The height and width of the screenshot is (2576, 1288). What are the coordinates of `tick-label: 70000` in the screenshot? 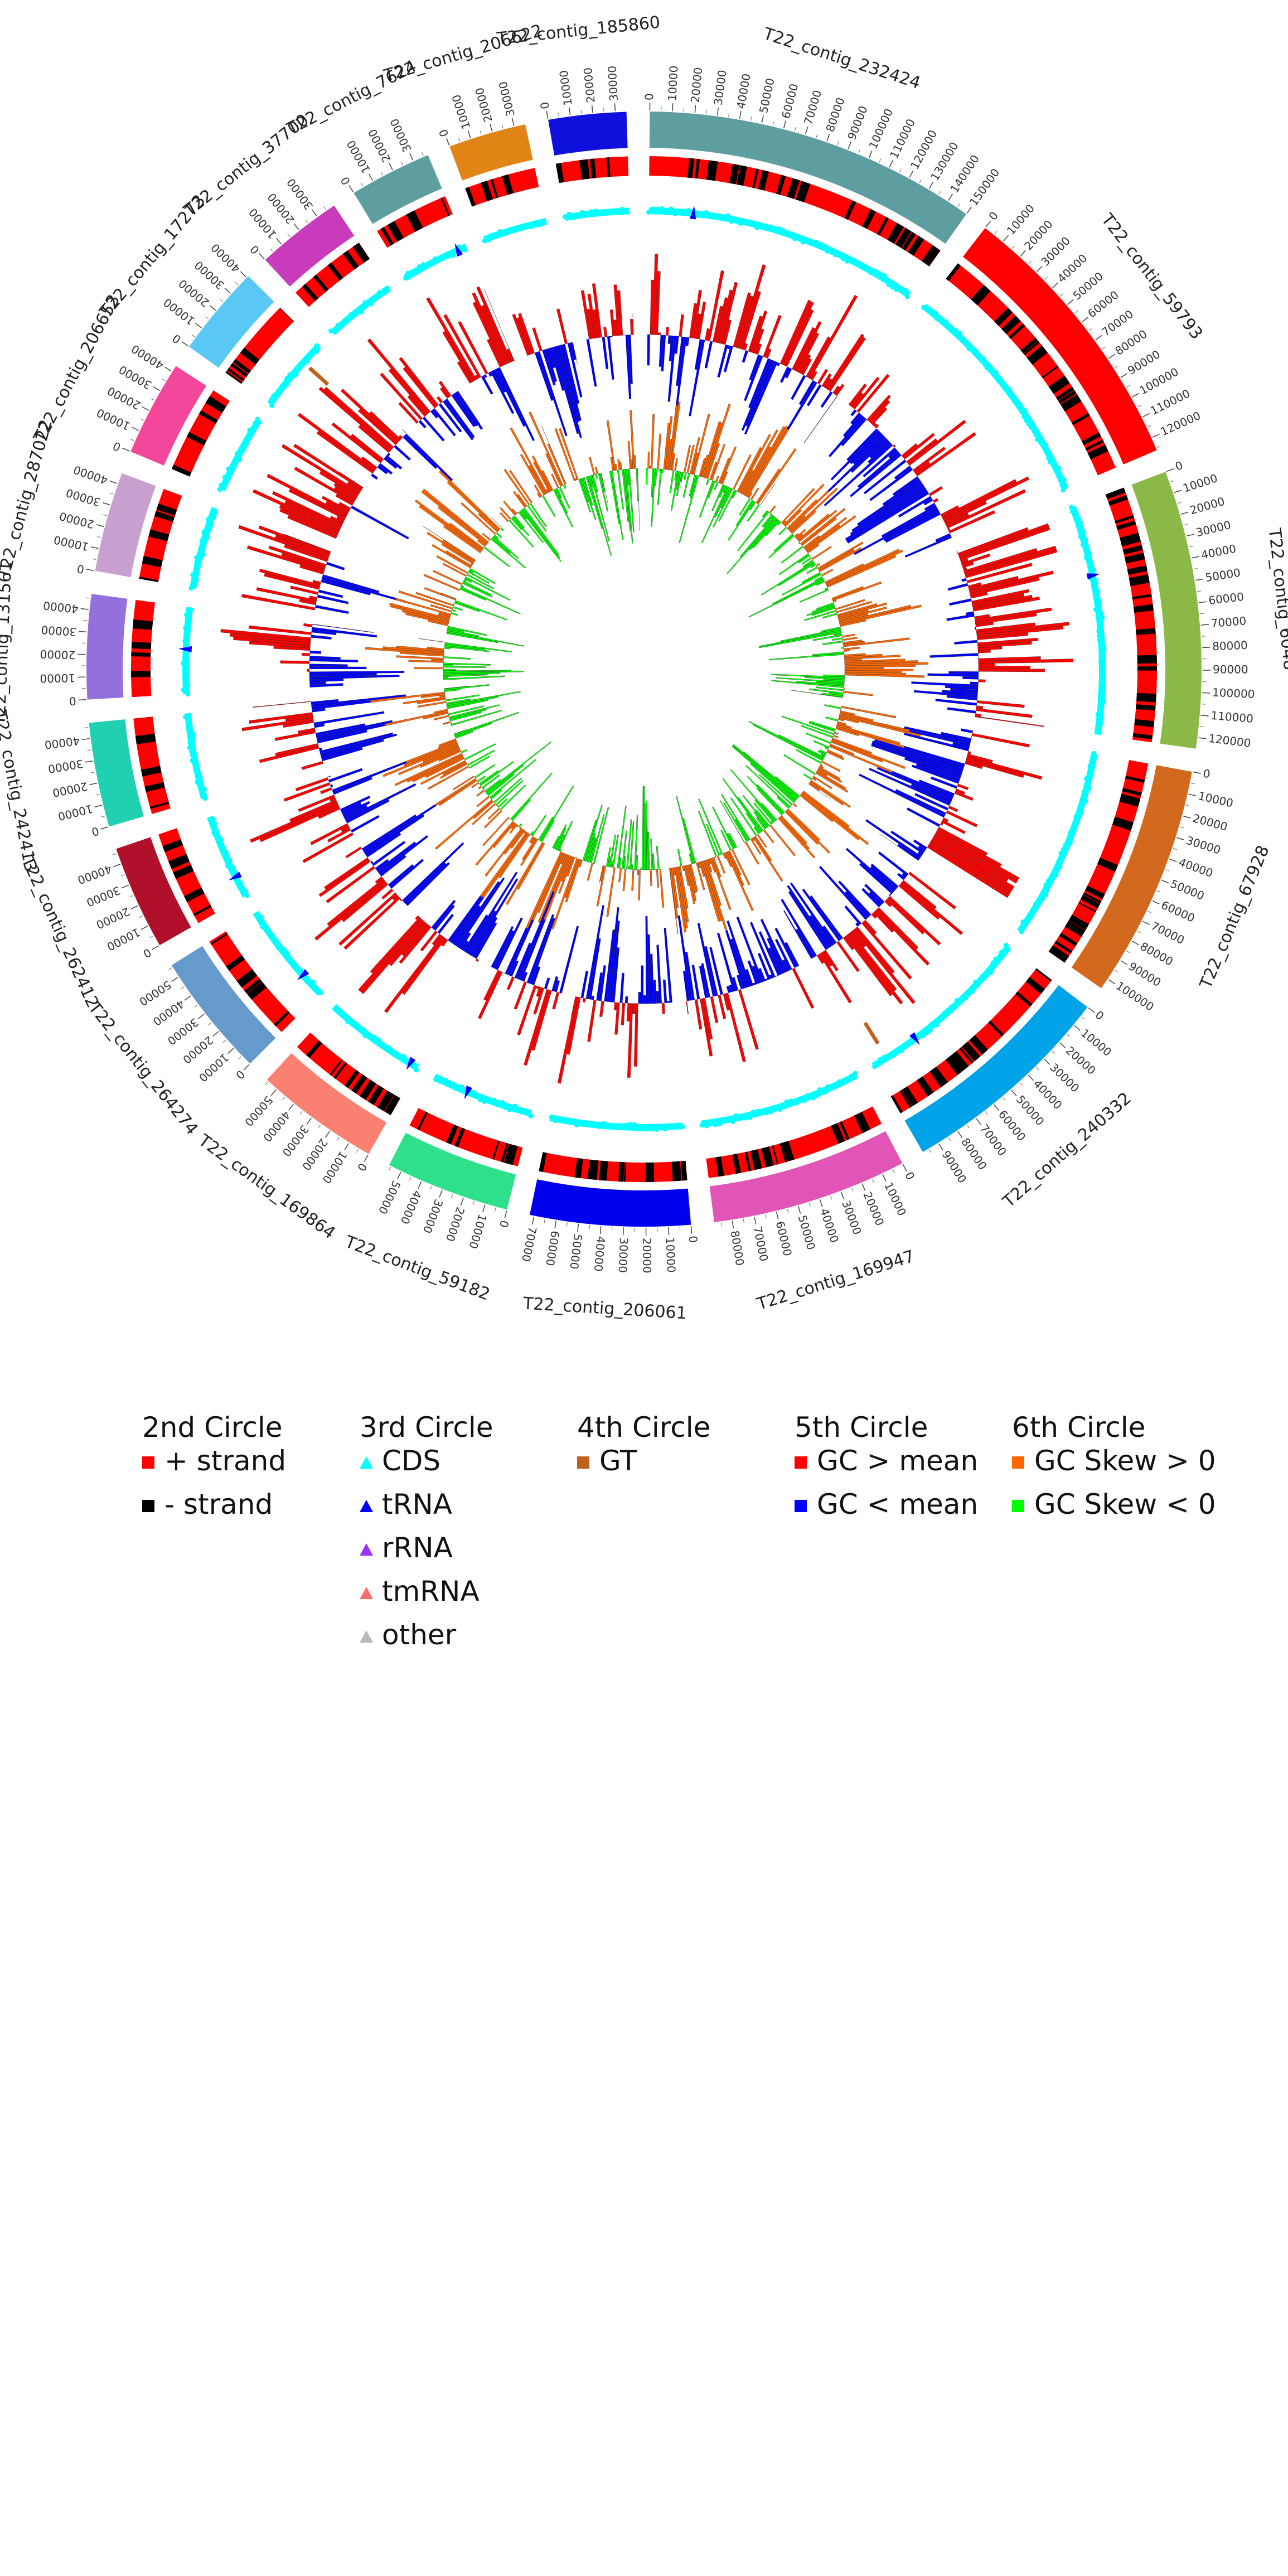 It's located at (1168, 933).